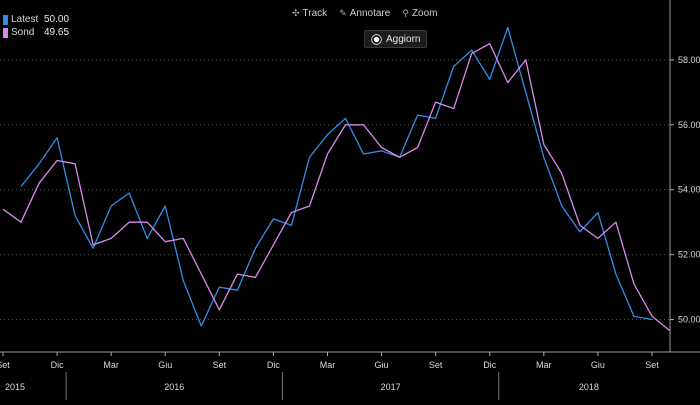 The image size is (700, 405). I want to click on year-label: 2018, so click(589, 387).